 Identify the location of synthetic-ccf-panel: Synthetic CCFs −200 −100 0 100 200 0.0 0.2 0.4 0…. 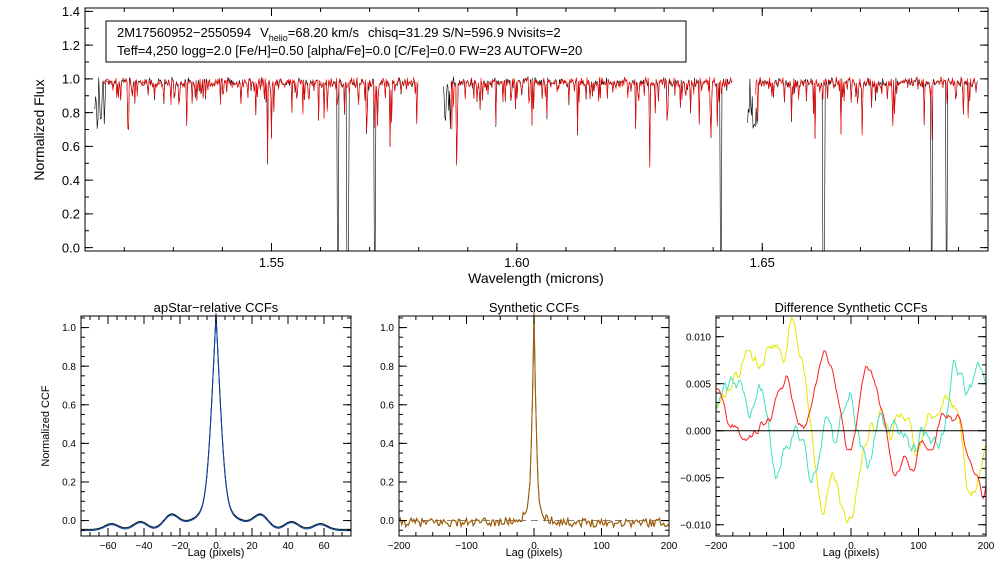
(529, 429).